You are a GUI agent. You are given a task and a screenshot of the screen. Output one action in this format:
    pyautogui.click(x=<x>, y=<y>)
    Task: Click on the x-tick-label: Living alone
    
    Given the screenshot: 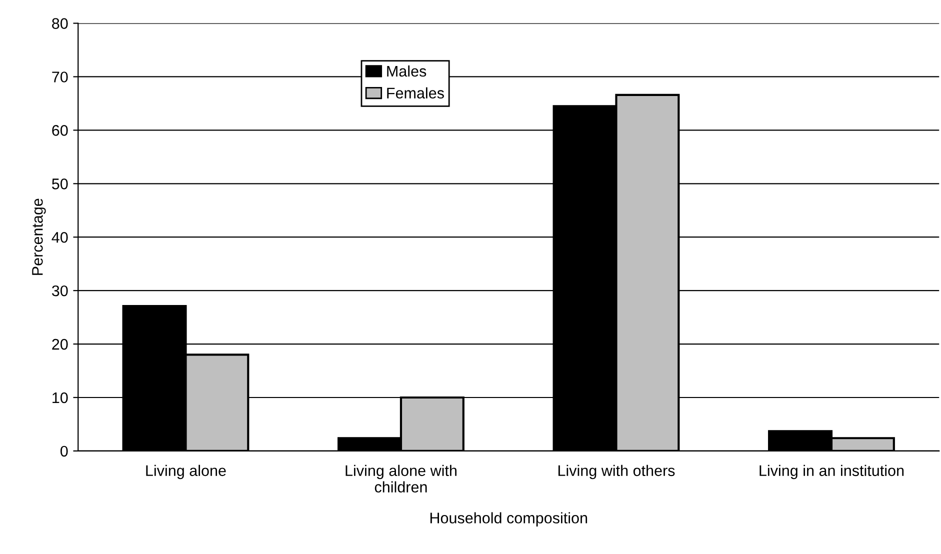 What is the action you would take?
    pyautogui.click(x=186, y=472)
    